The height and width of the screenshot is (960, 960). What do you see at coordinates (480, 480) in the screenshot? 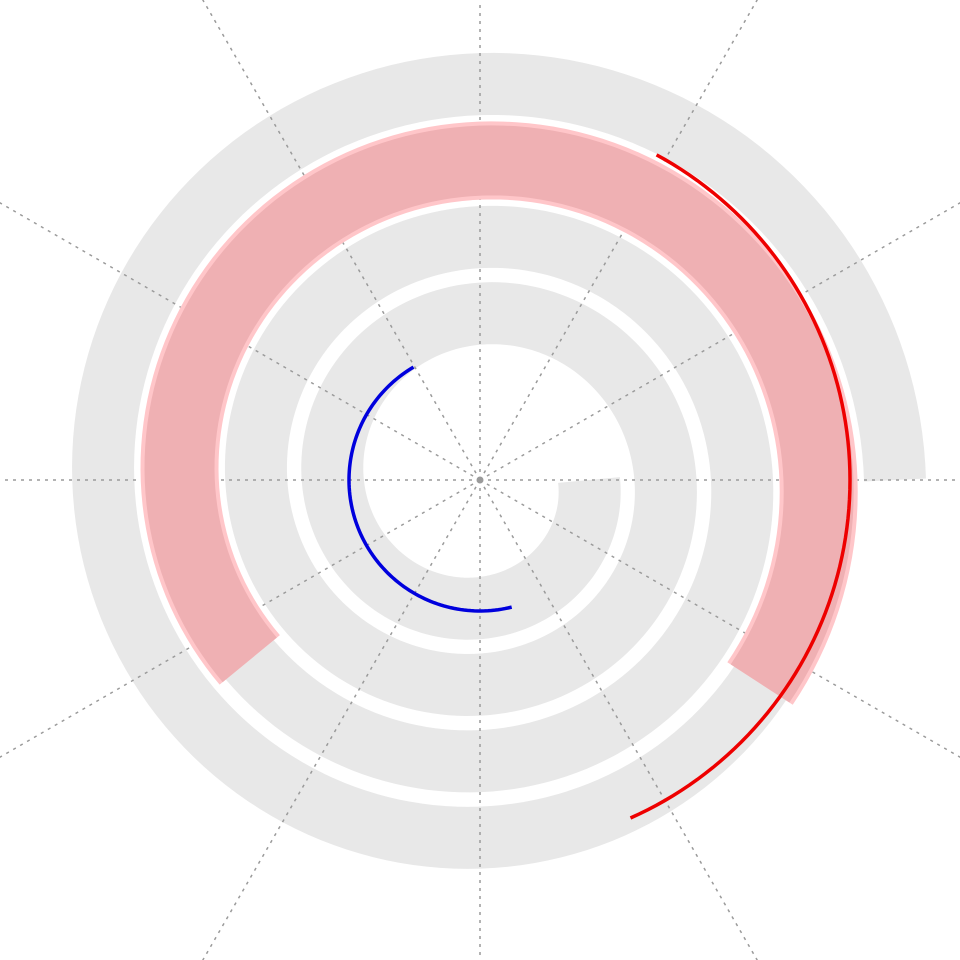
I see `center-point` at bounding box center [480, 480].